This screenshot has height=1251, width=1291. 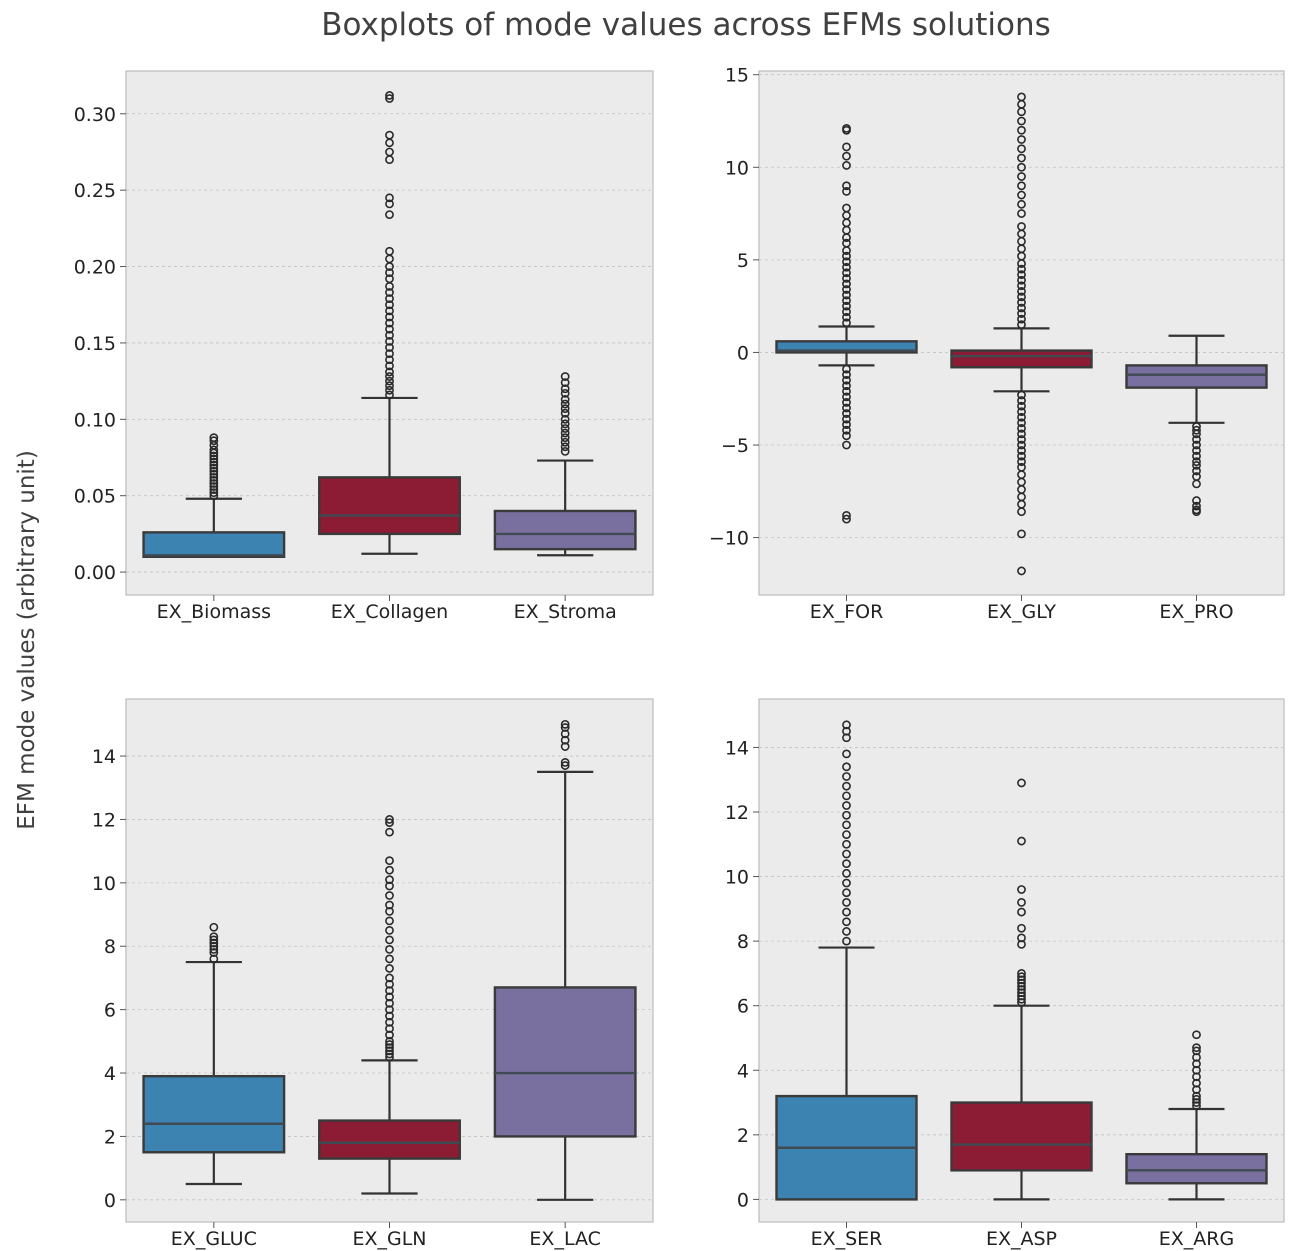 What do you see at coordinates (1196, 612) in the screenshot?
I see `x-tick-label: EX_PRO` at bounding box center [1196, 612].